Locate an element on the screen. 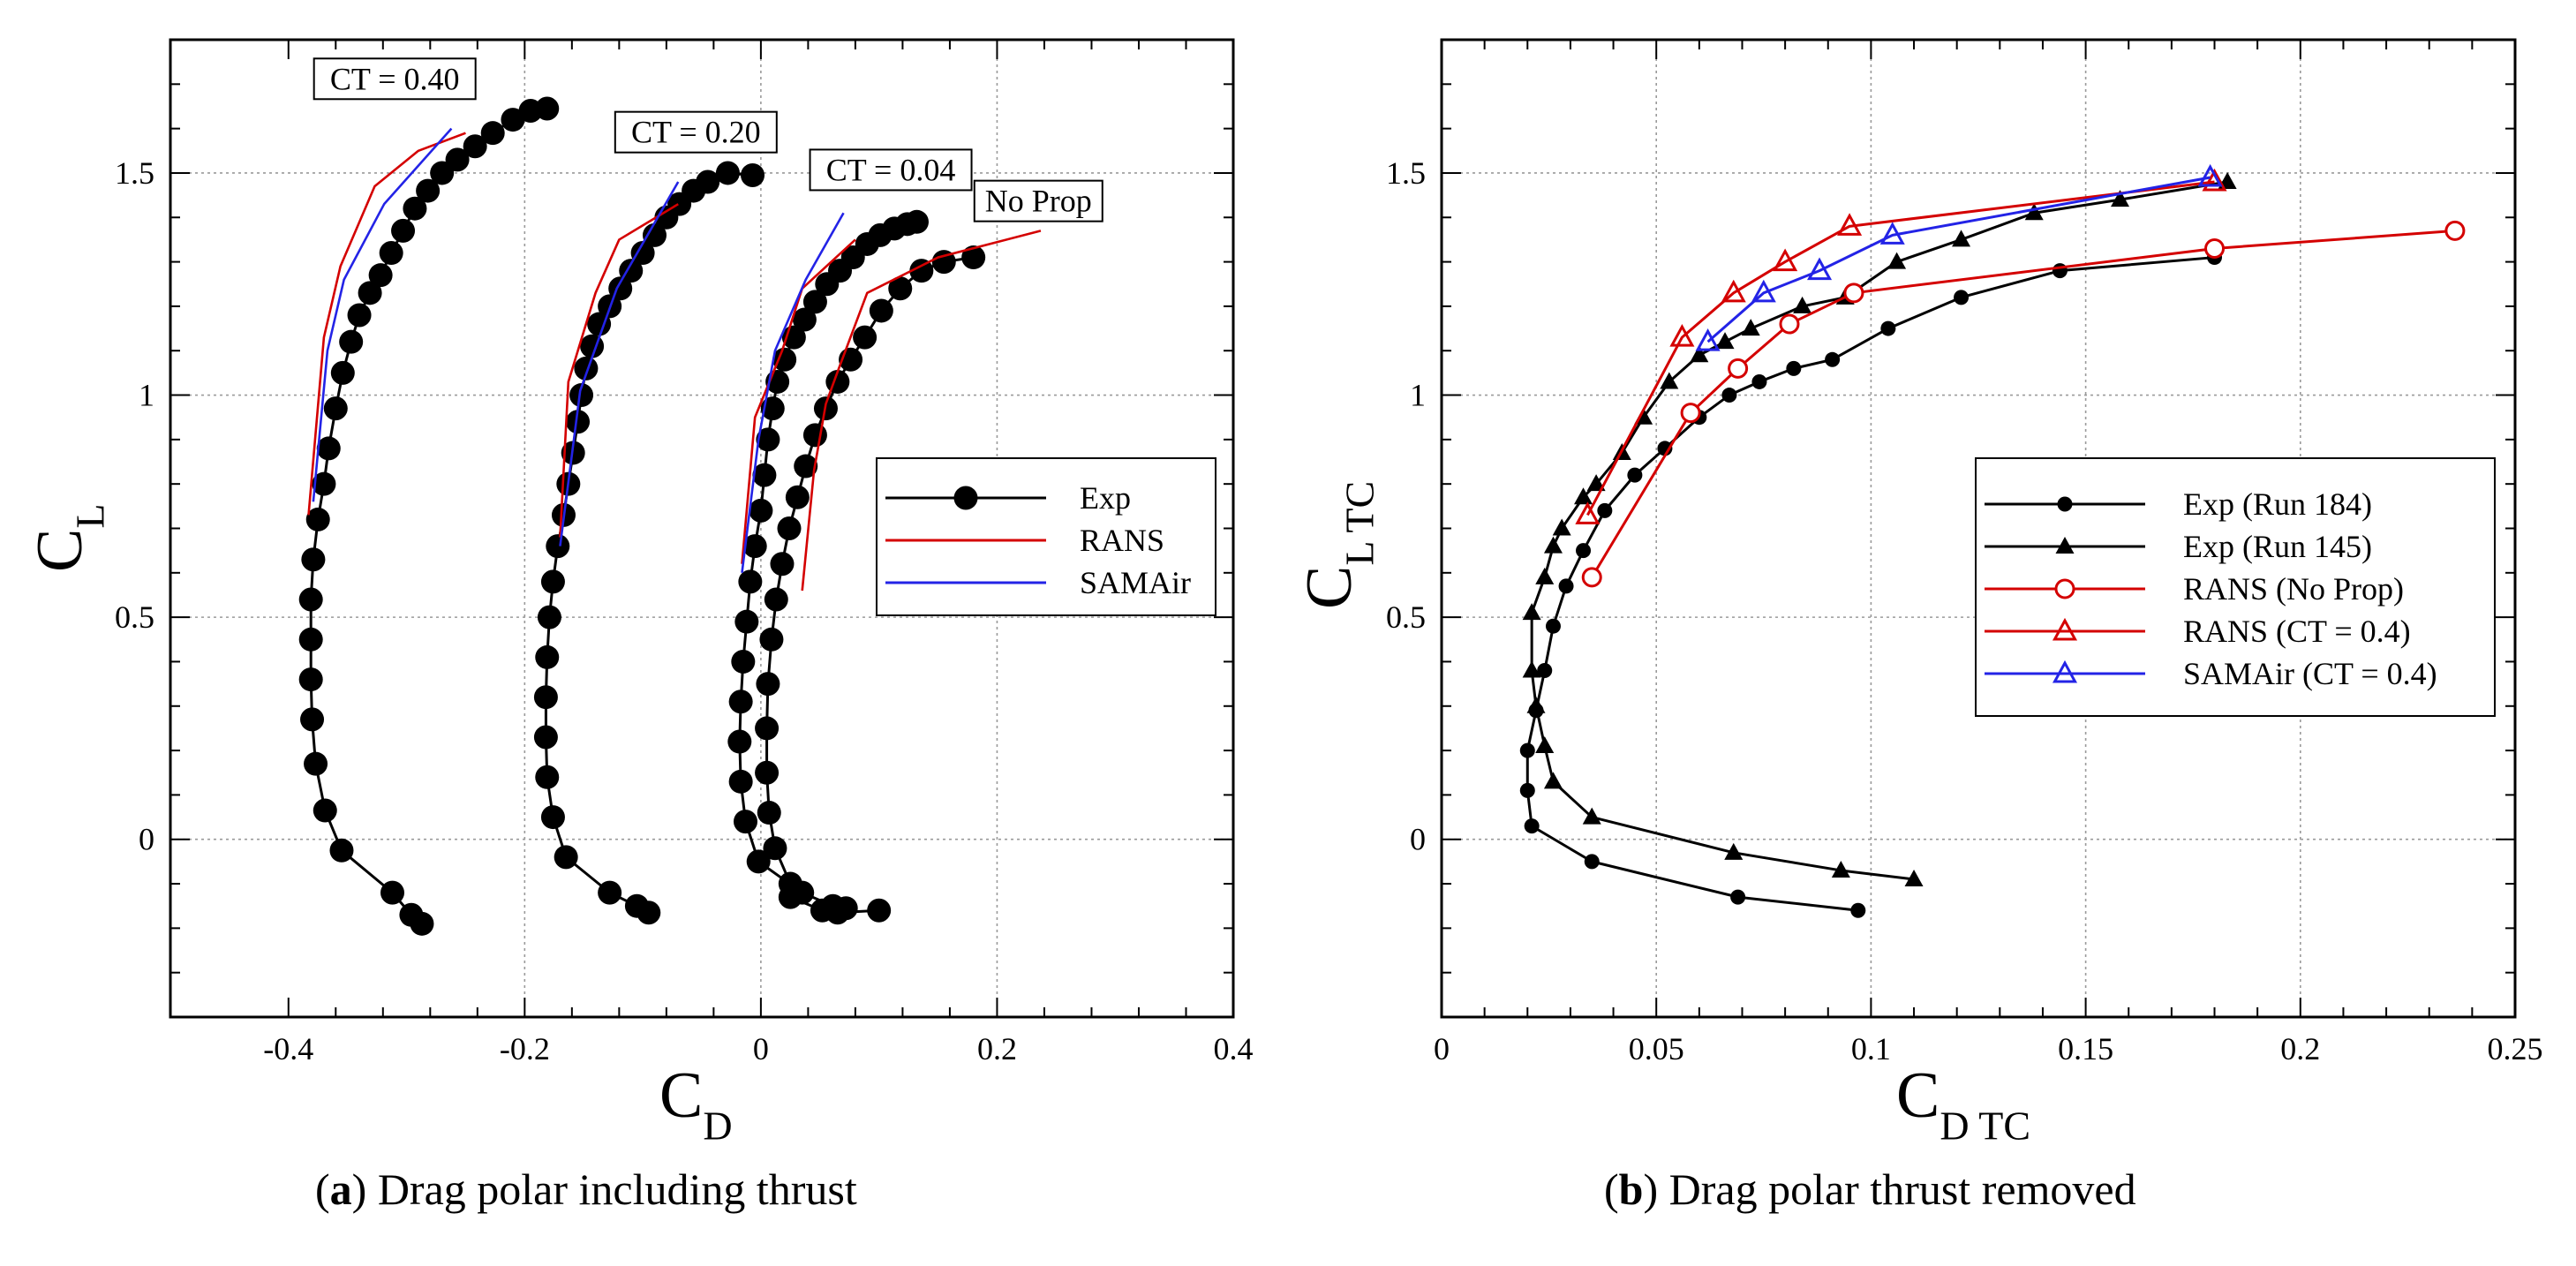 The height and width of the screenshot is (1266, 2576). x-axis-label-b: CD TC is located at coordinates (1963, 1103).